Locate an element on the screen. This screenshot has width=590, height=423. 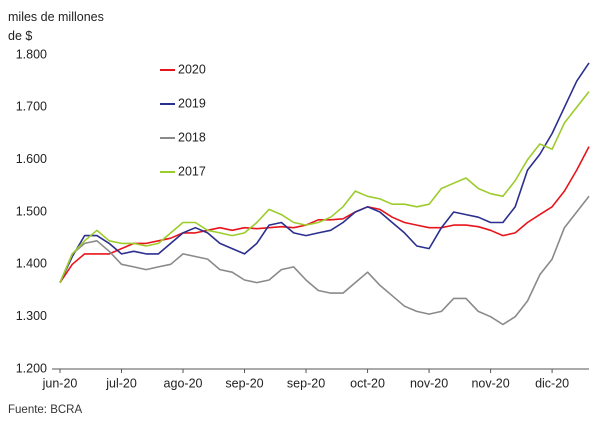
y-tick-label: 1.700 is located at coordinates (31, 107).